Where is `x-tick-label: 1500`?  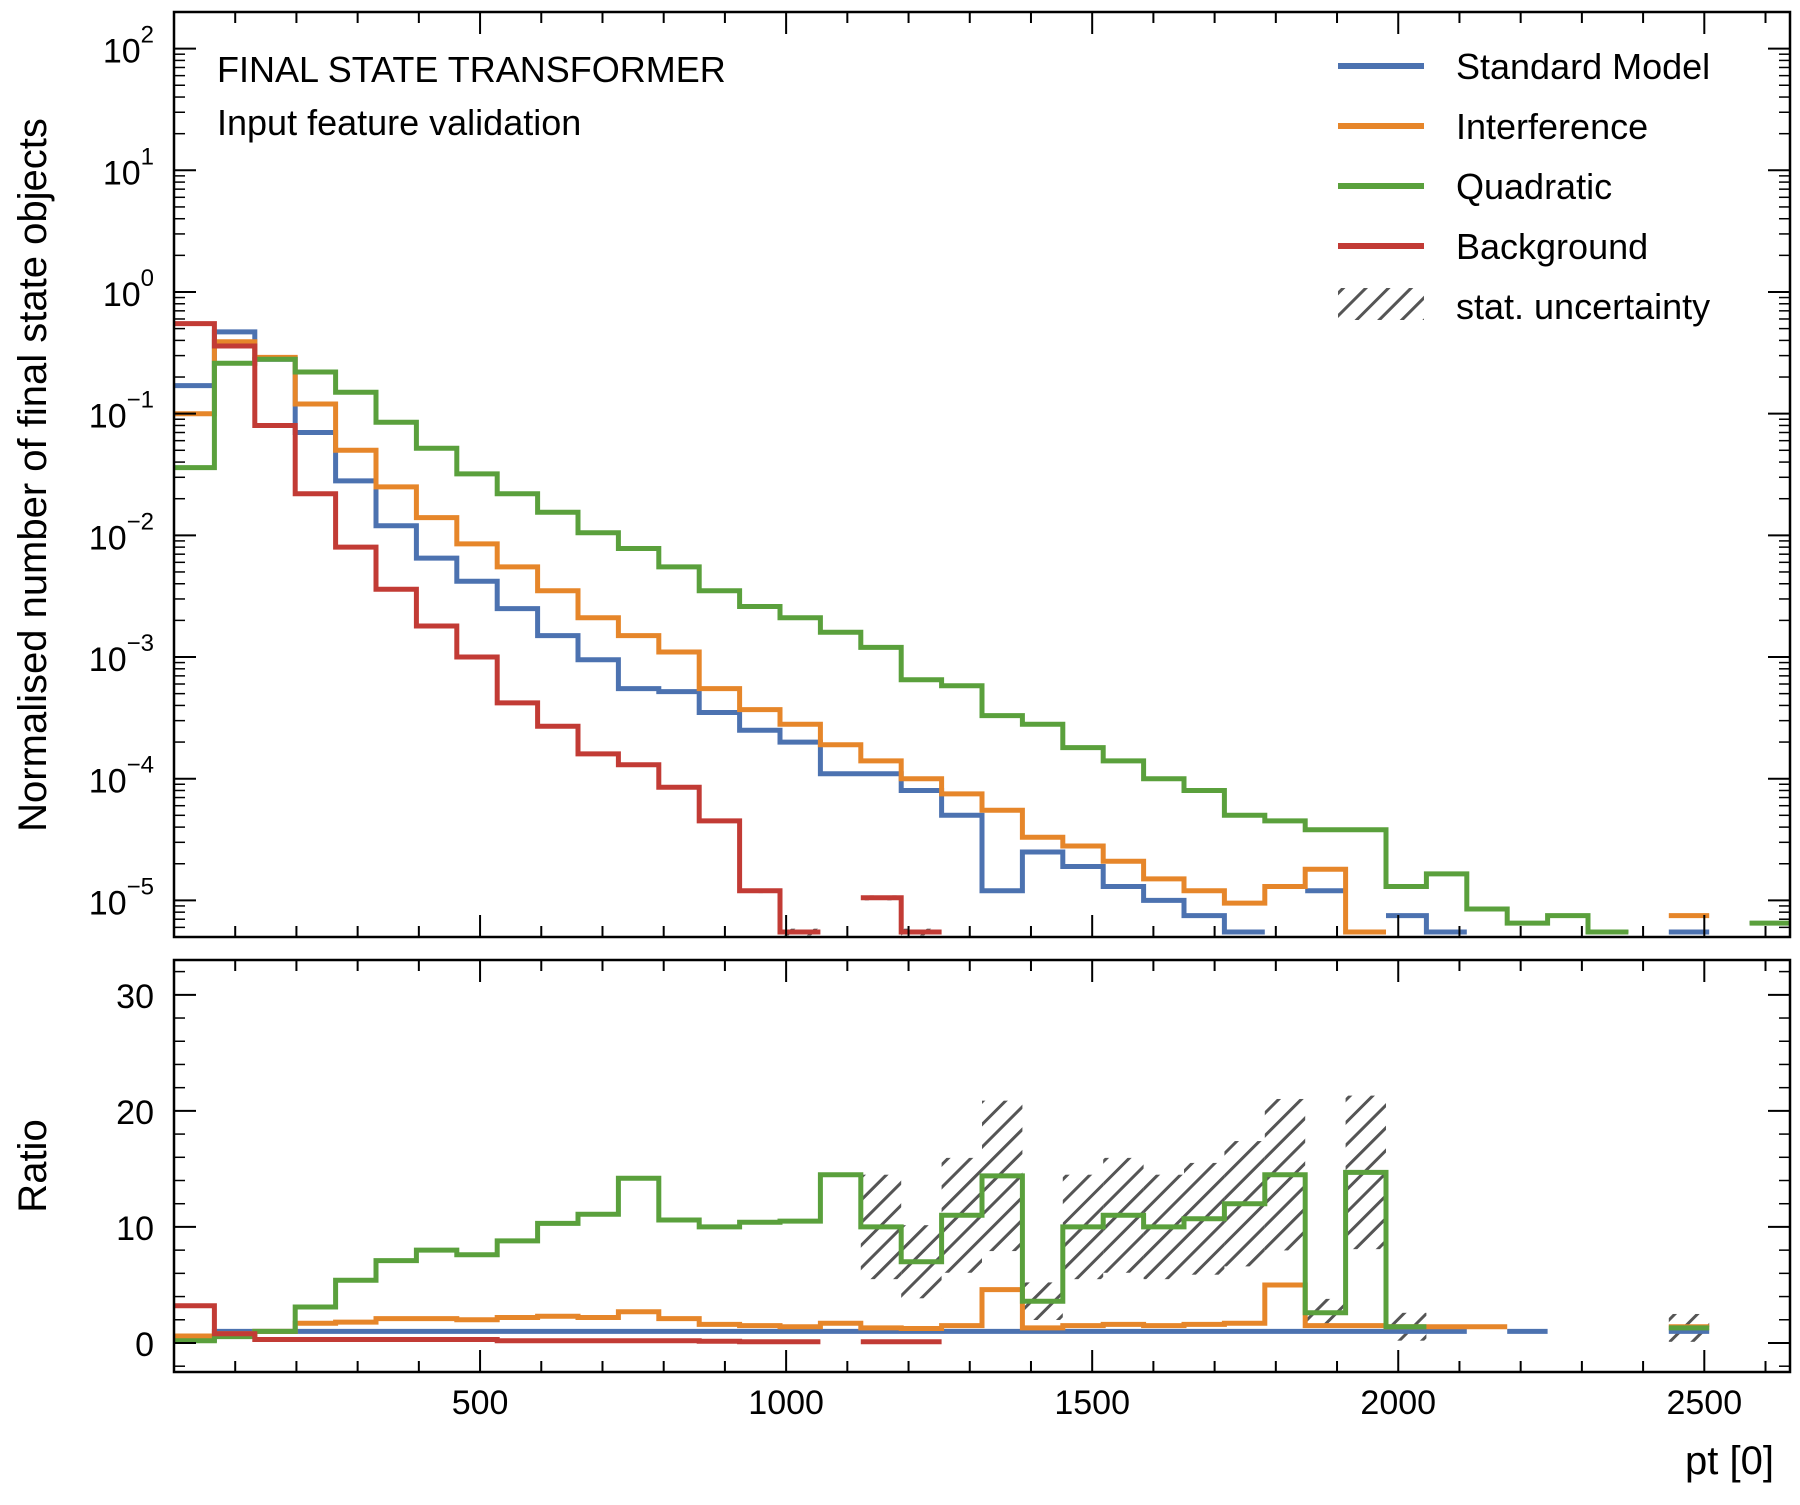
x-tick-label: 1500 is located at coordinates (1092, 1403).